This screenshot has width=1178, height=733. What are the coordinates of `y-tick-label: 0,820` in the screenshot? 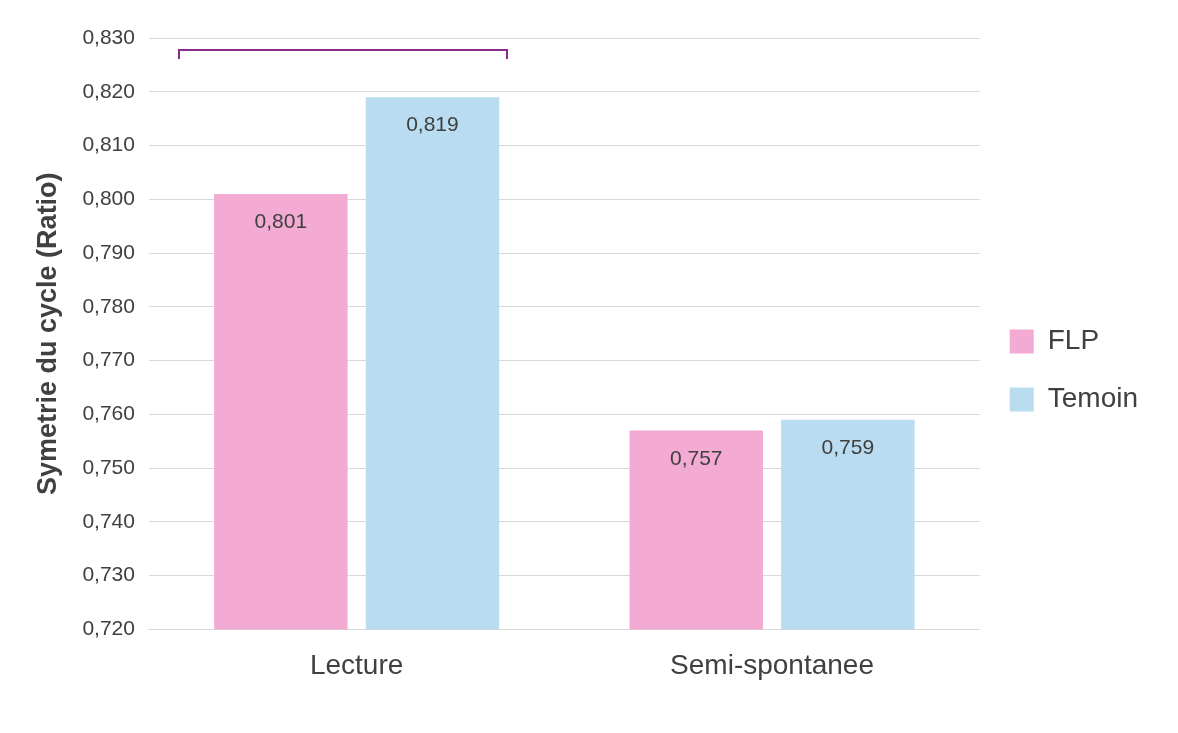 It's located at (108, 90).